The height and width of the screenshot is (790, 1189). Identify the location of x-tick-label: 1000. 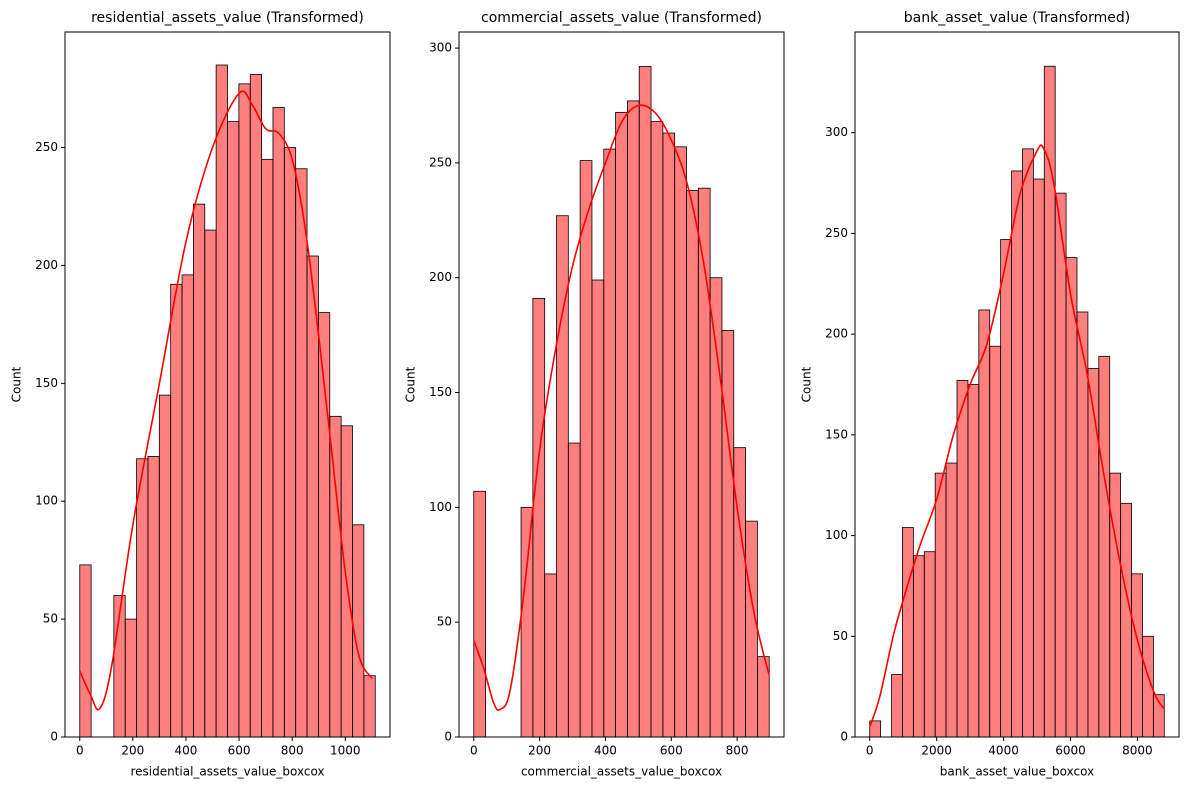
(345, 751).